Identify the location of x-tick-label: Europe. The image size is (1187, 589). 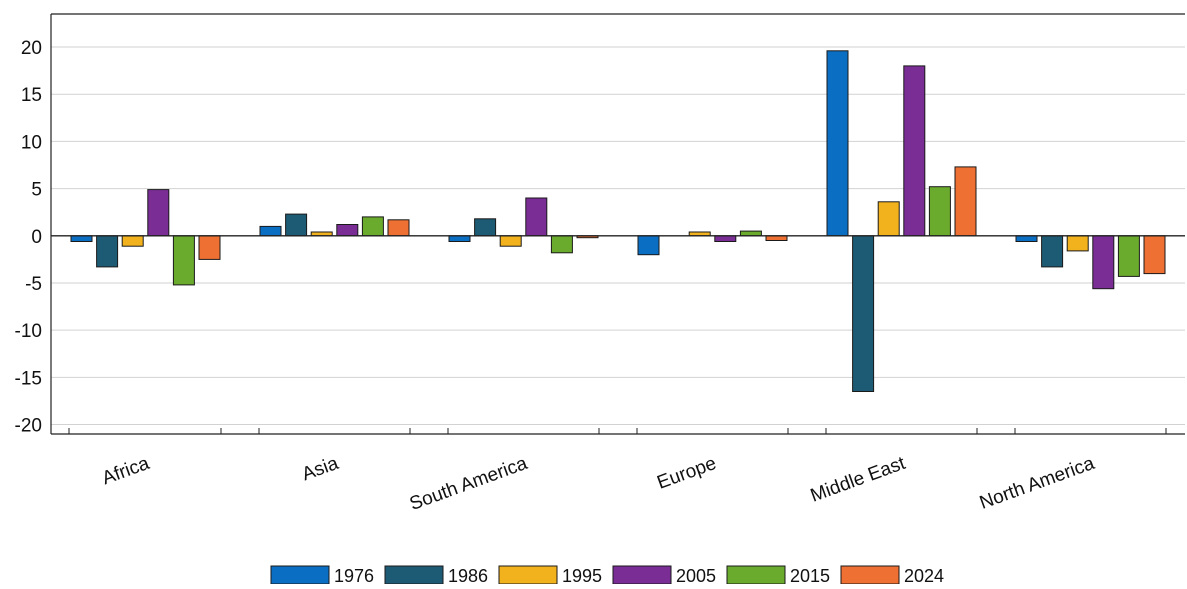
(686, 473).